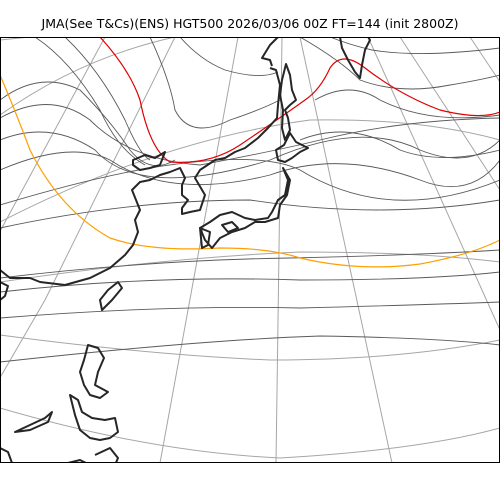 The image size is (500, 500). Describe the element at coordinates (111, 296) in the screenshot. I see `coastline-taiwan` at that location.